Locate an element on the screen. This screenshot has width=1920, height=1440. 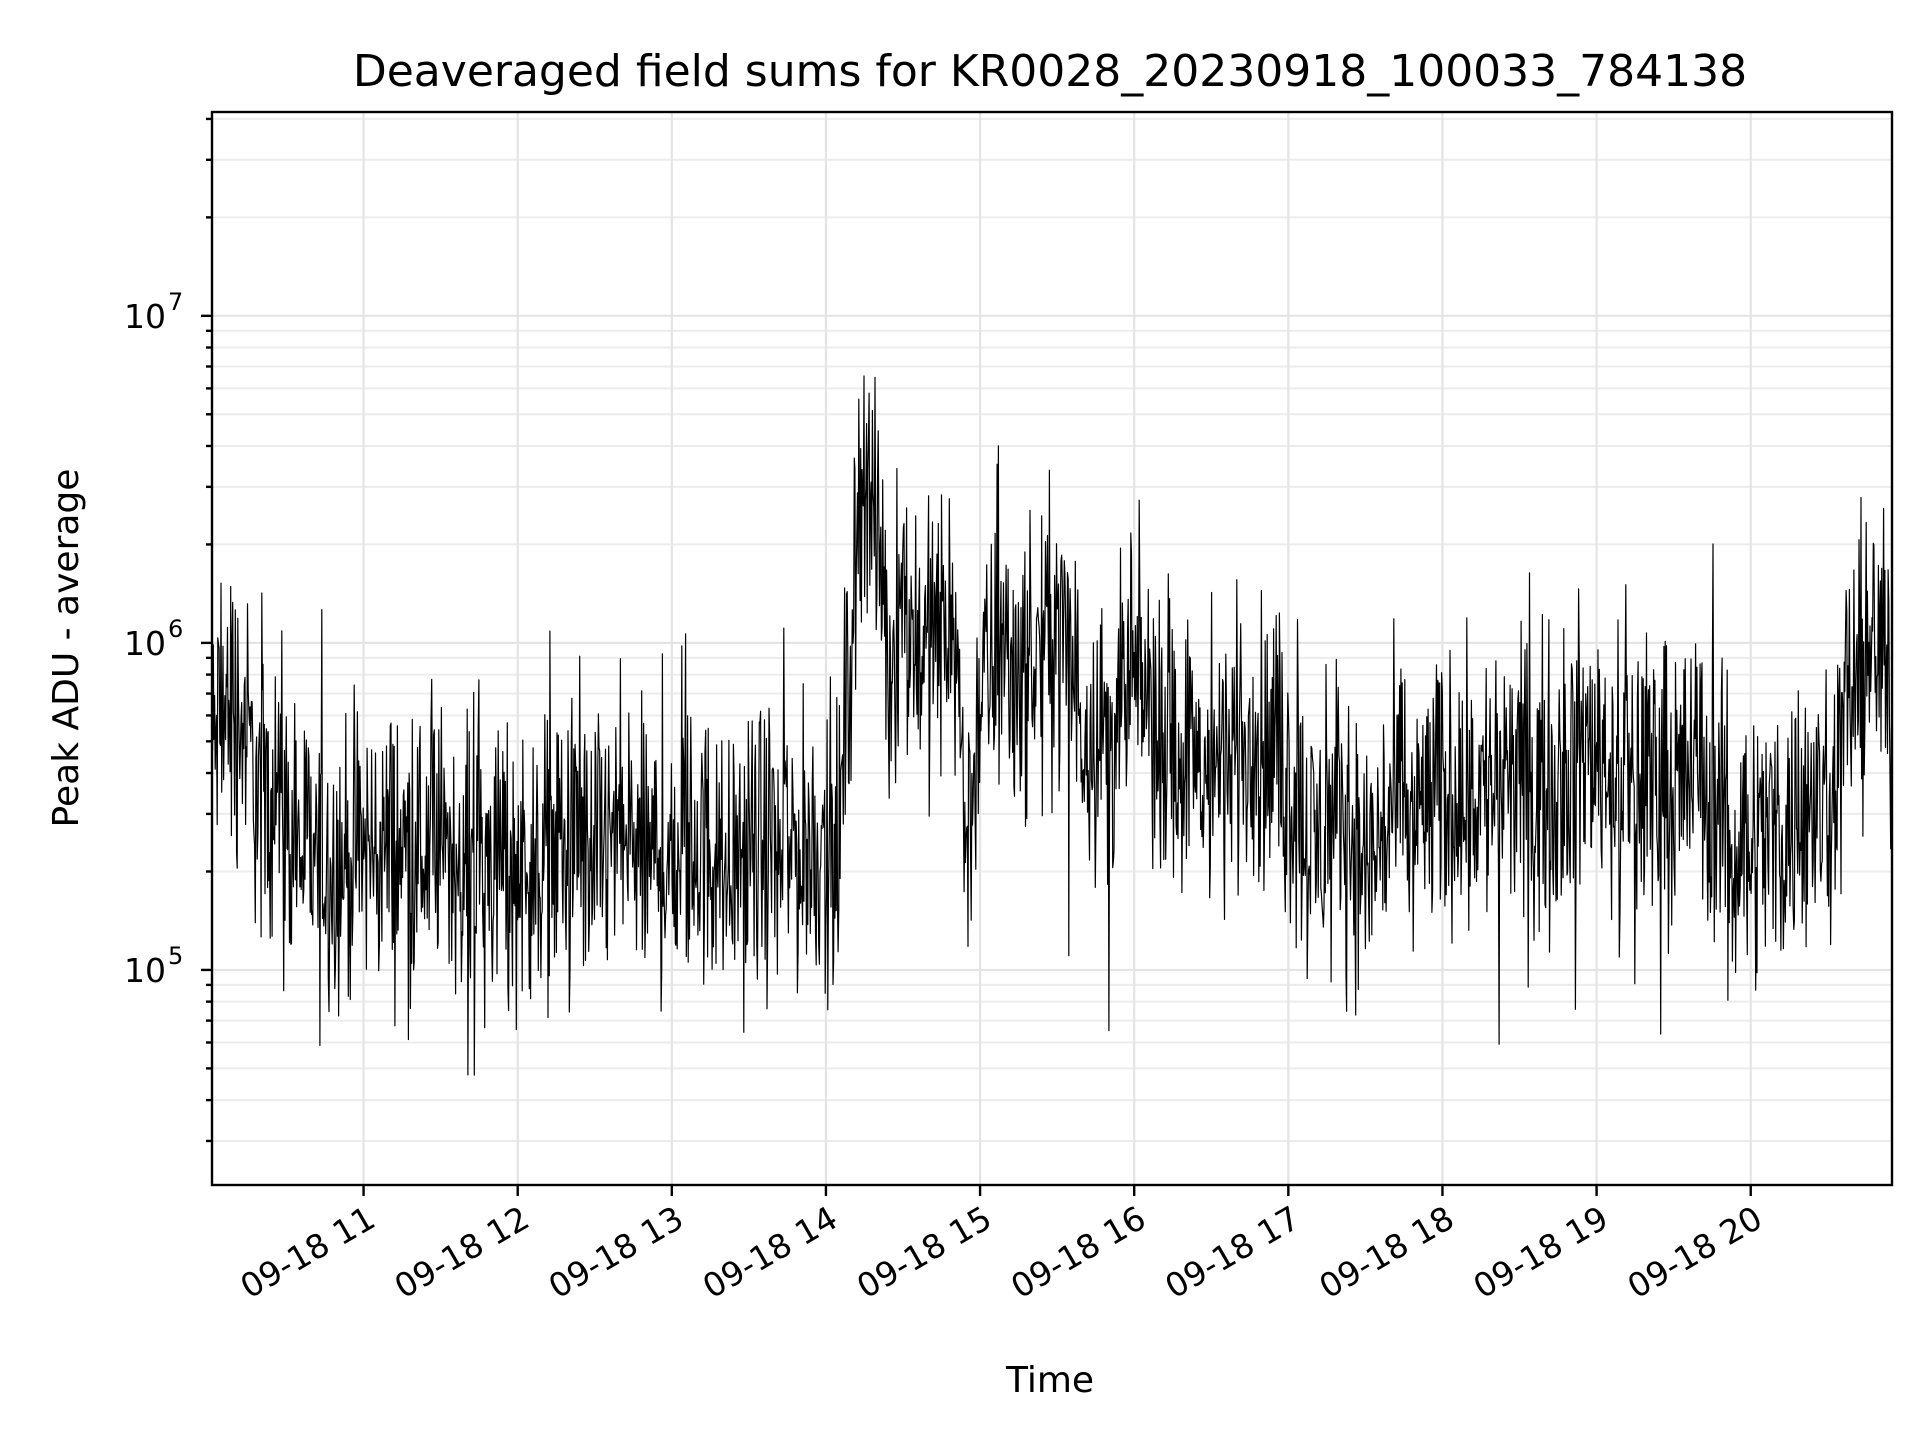
y-tick-exponent: 5 is located at coordinates (175, 956).